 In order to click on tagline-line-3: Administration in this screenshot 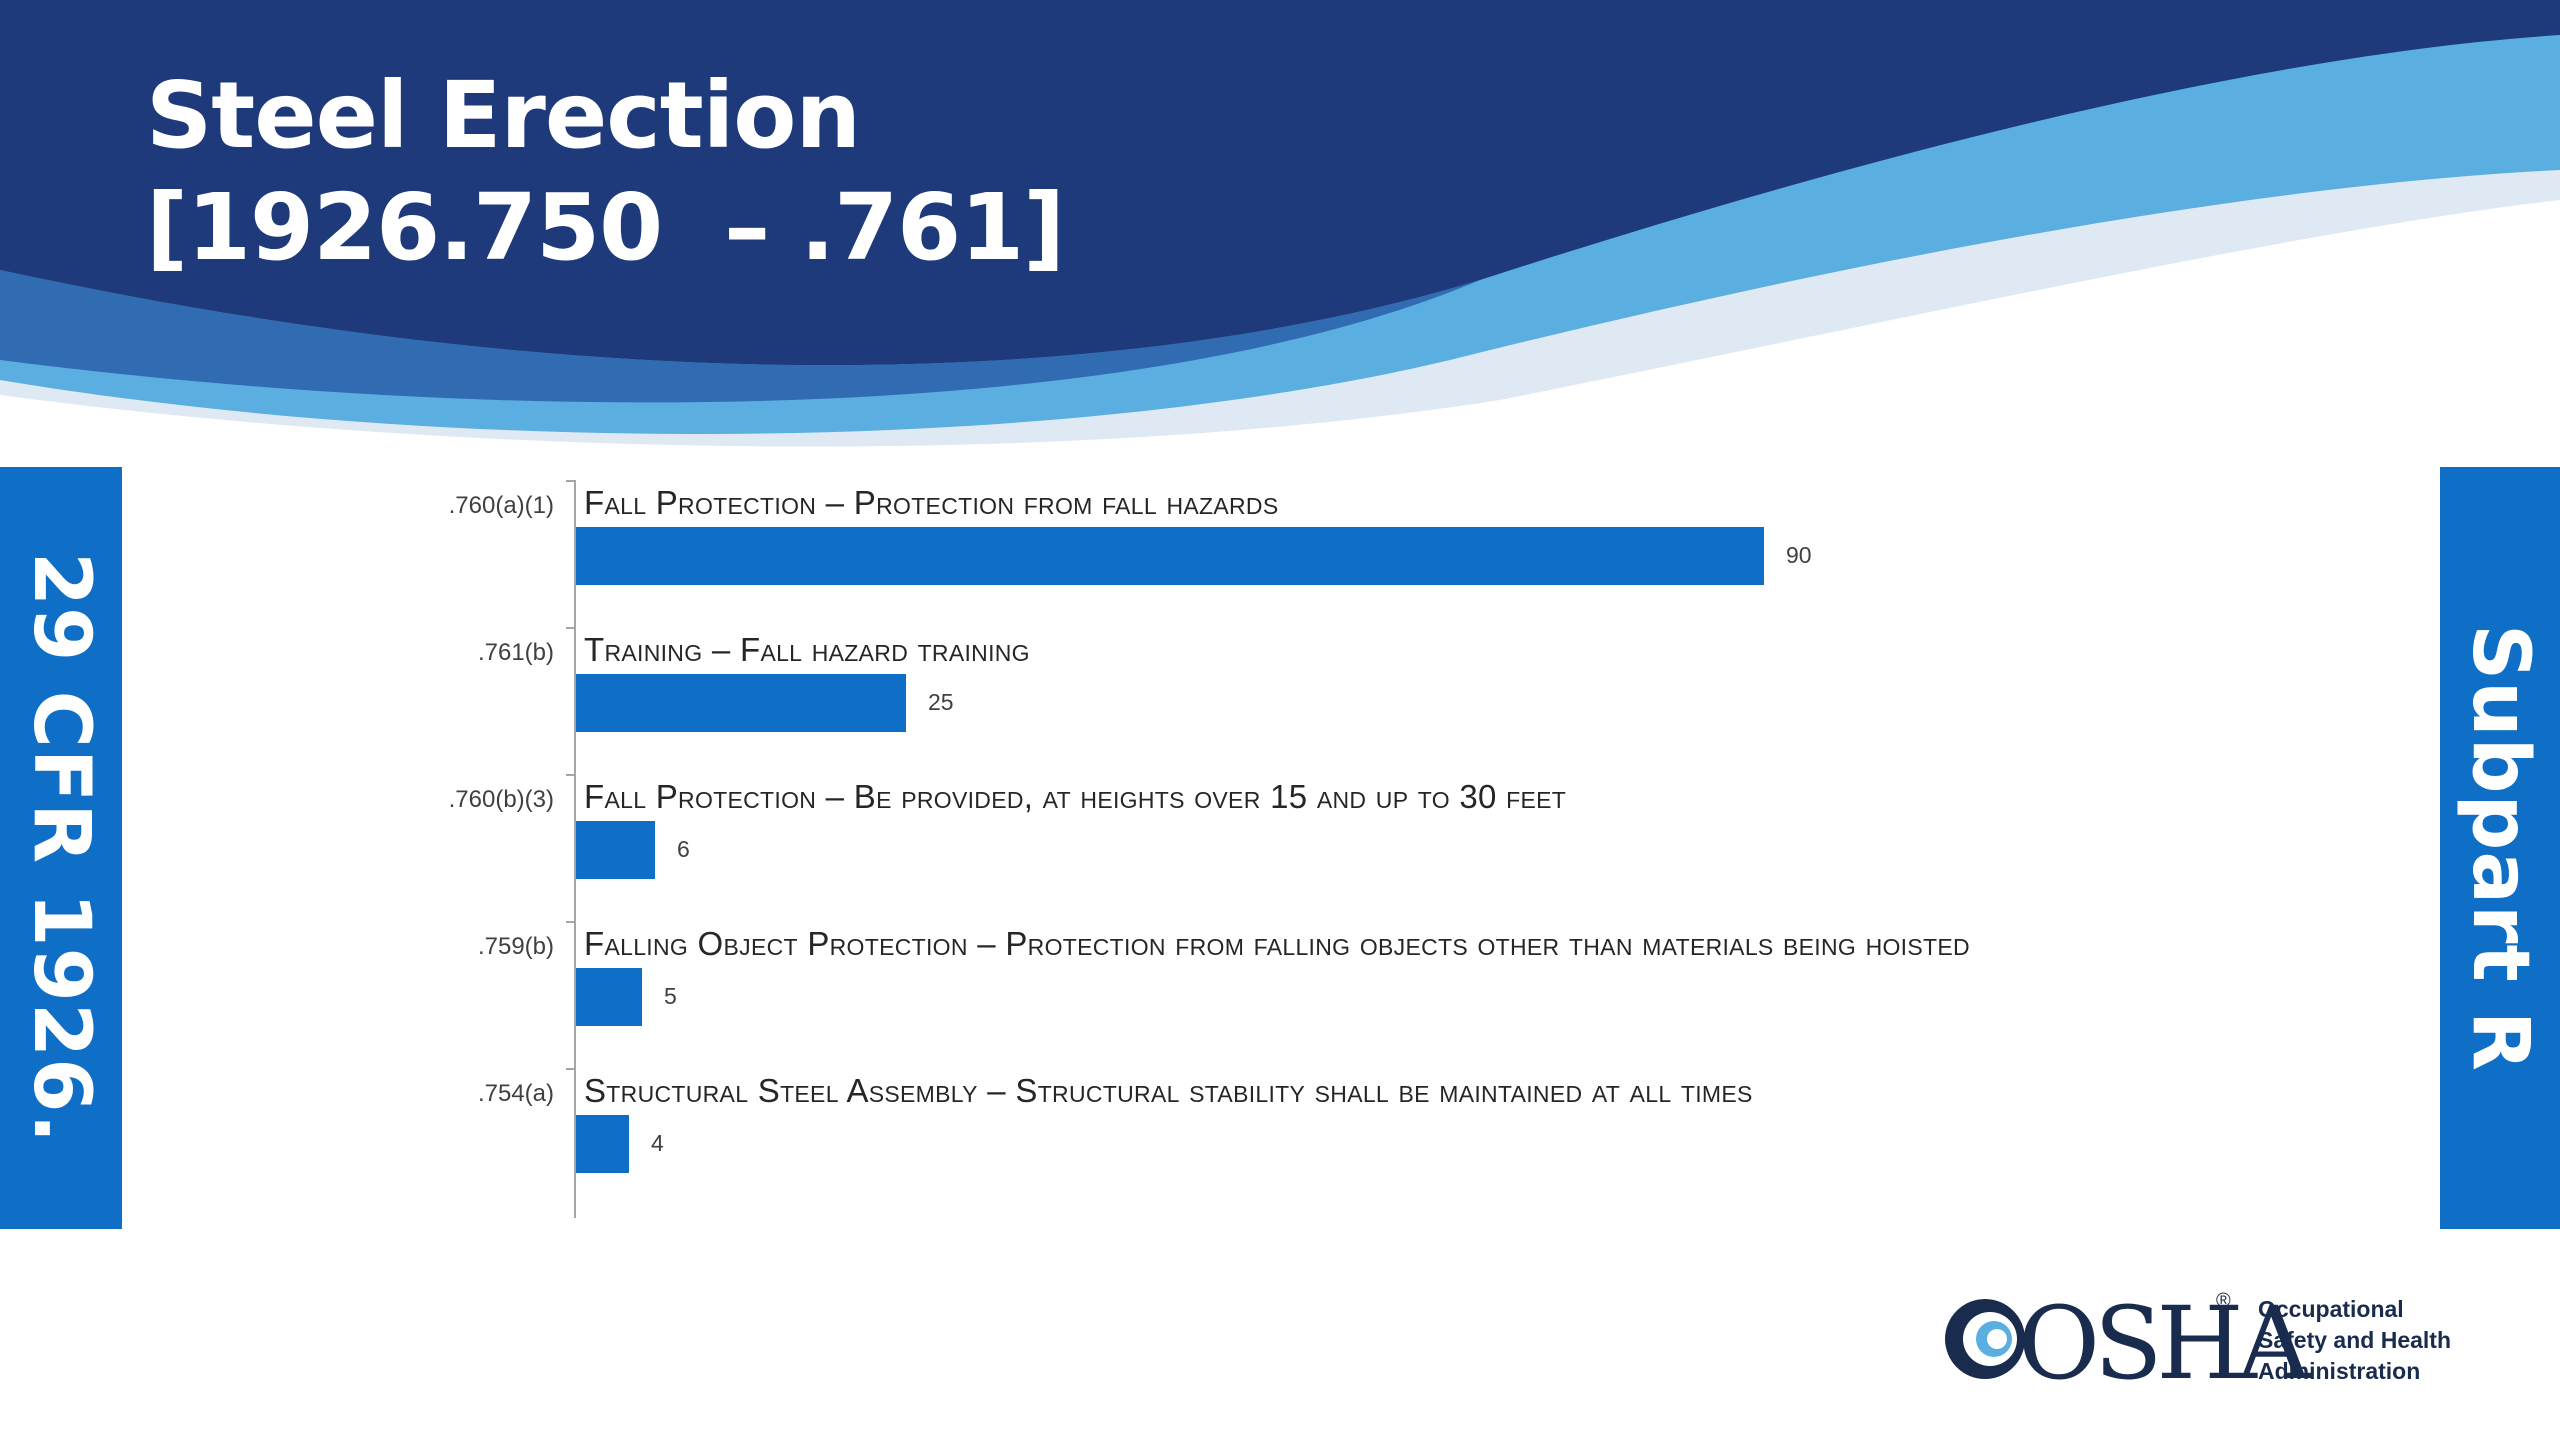, I will do `click(2339, 1371)`.